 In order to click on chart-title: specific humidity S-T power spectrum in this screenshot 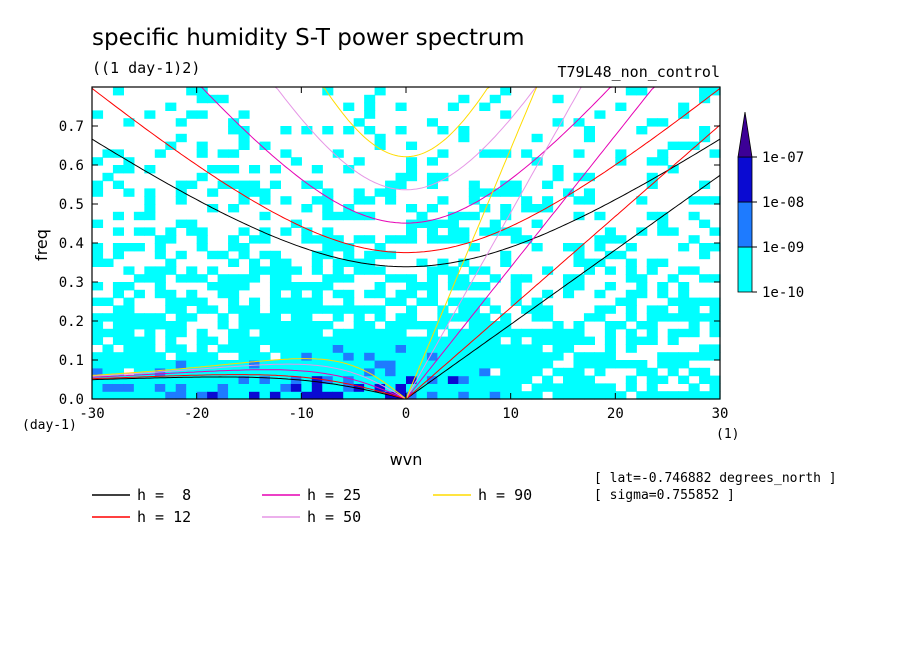, I will do `click(308, 38)`.